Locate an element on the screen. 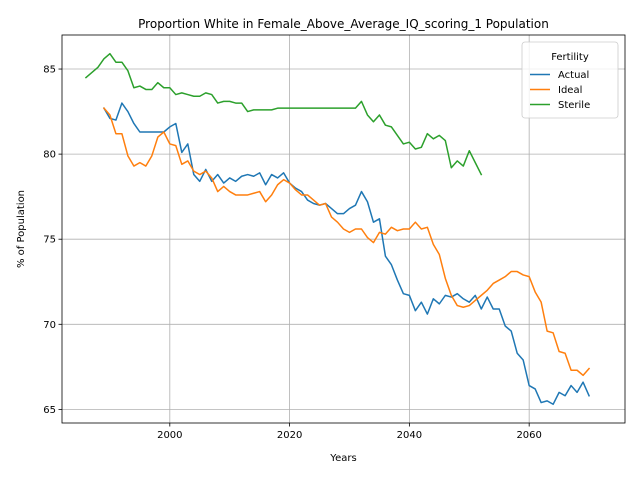 The height and width of the screenshot is (480, 640). x-tick-label: 2020 is located at coordinates (289, 435).